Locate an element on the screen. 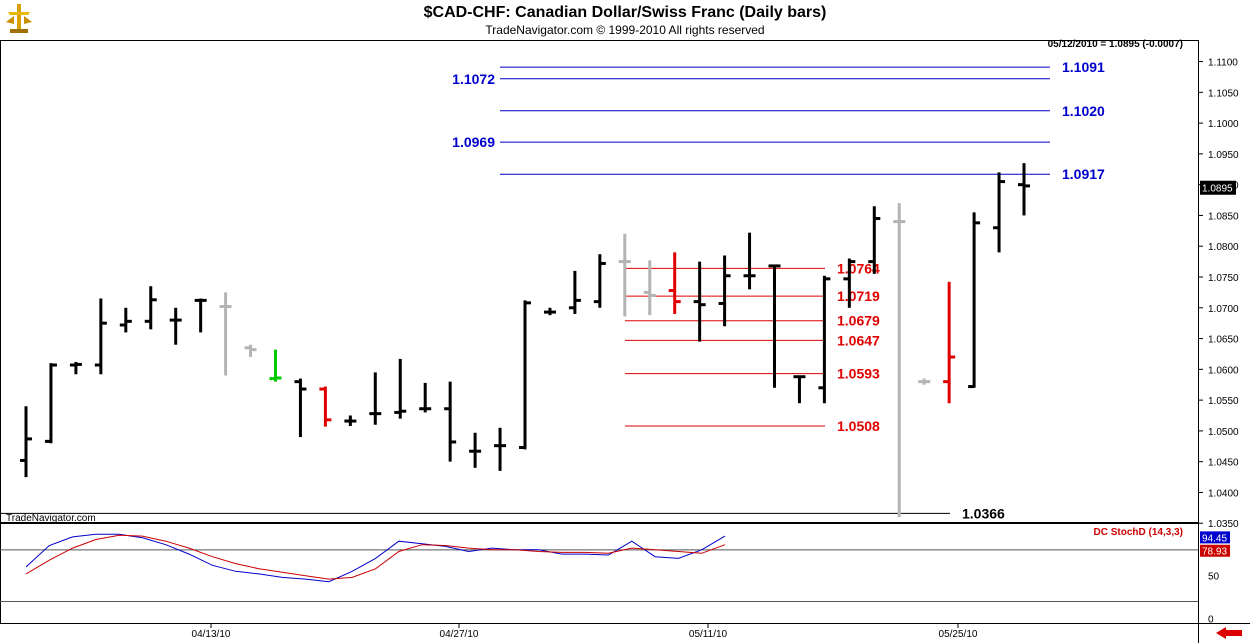  level-label: 1.1091 is located at coordinates (1083, 67).